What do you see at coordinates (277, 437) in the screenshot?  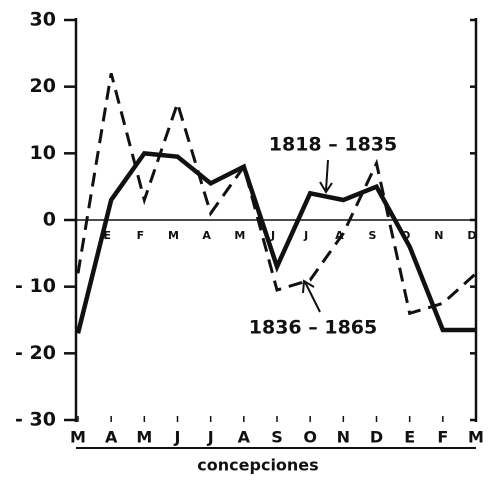 I see `x-tick-label: S` at bounding box center [277, 437].